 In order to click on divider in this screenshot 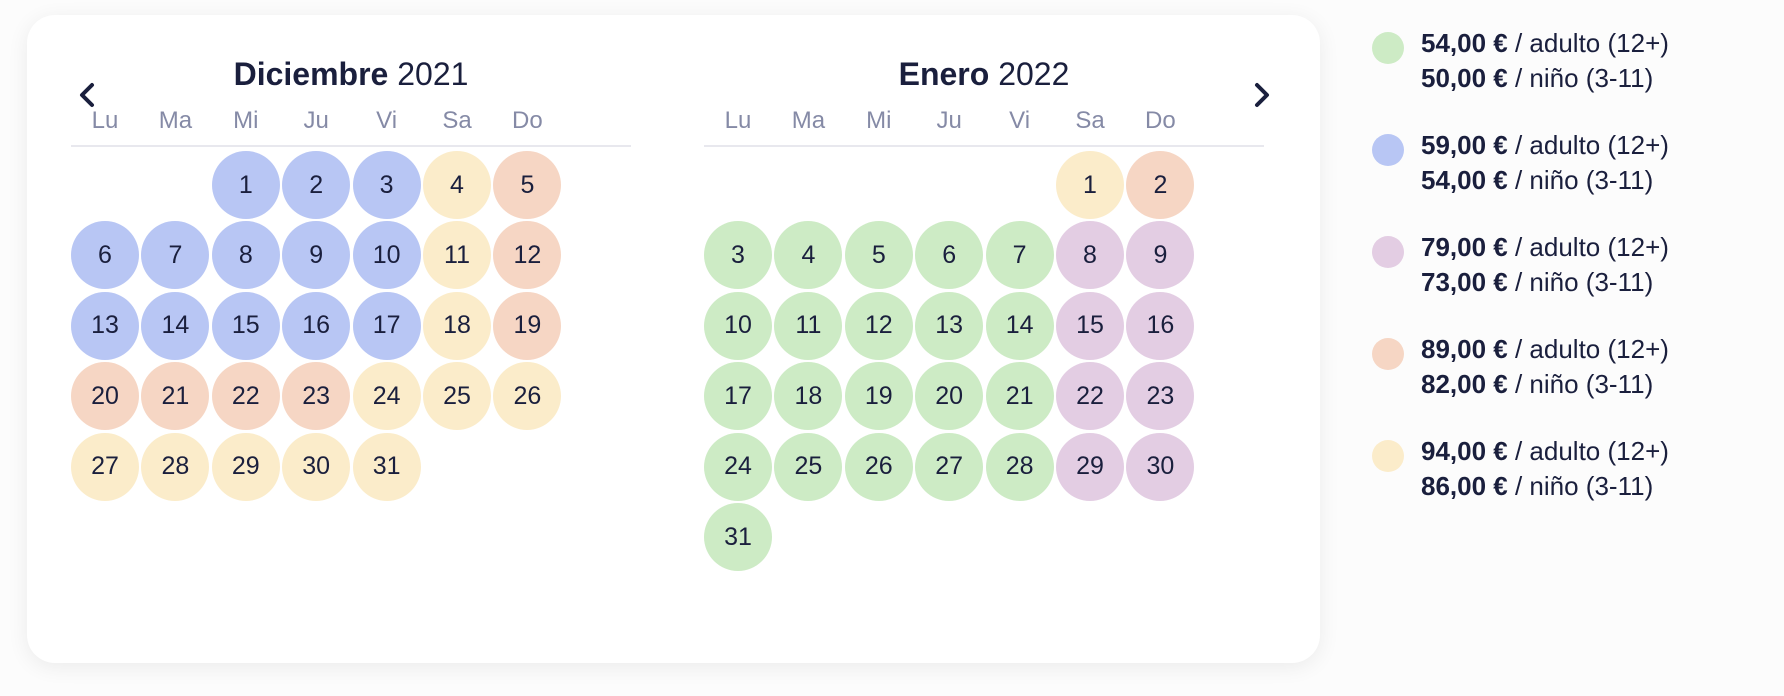, I will do `click(984, 146)`.